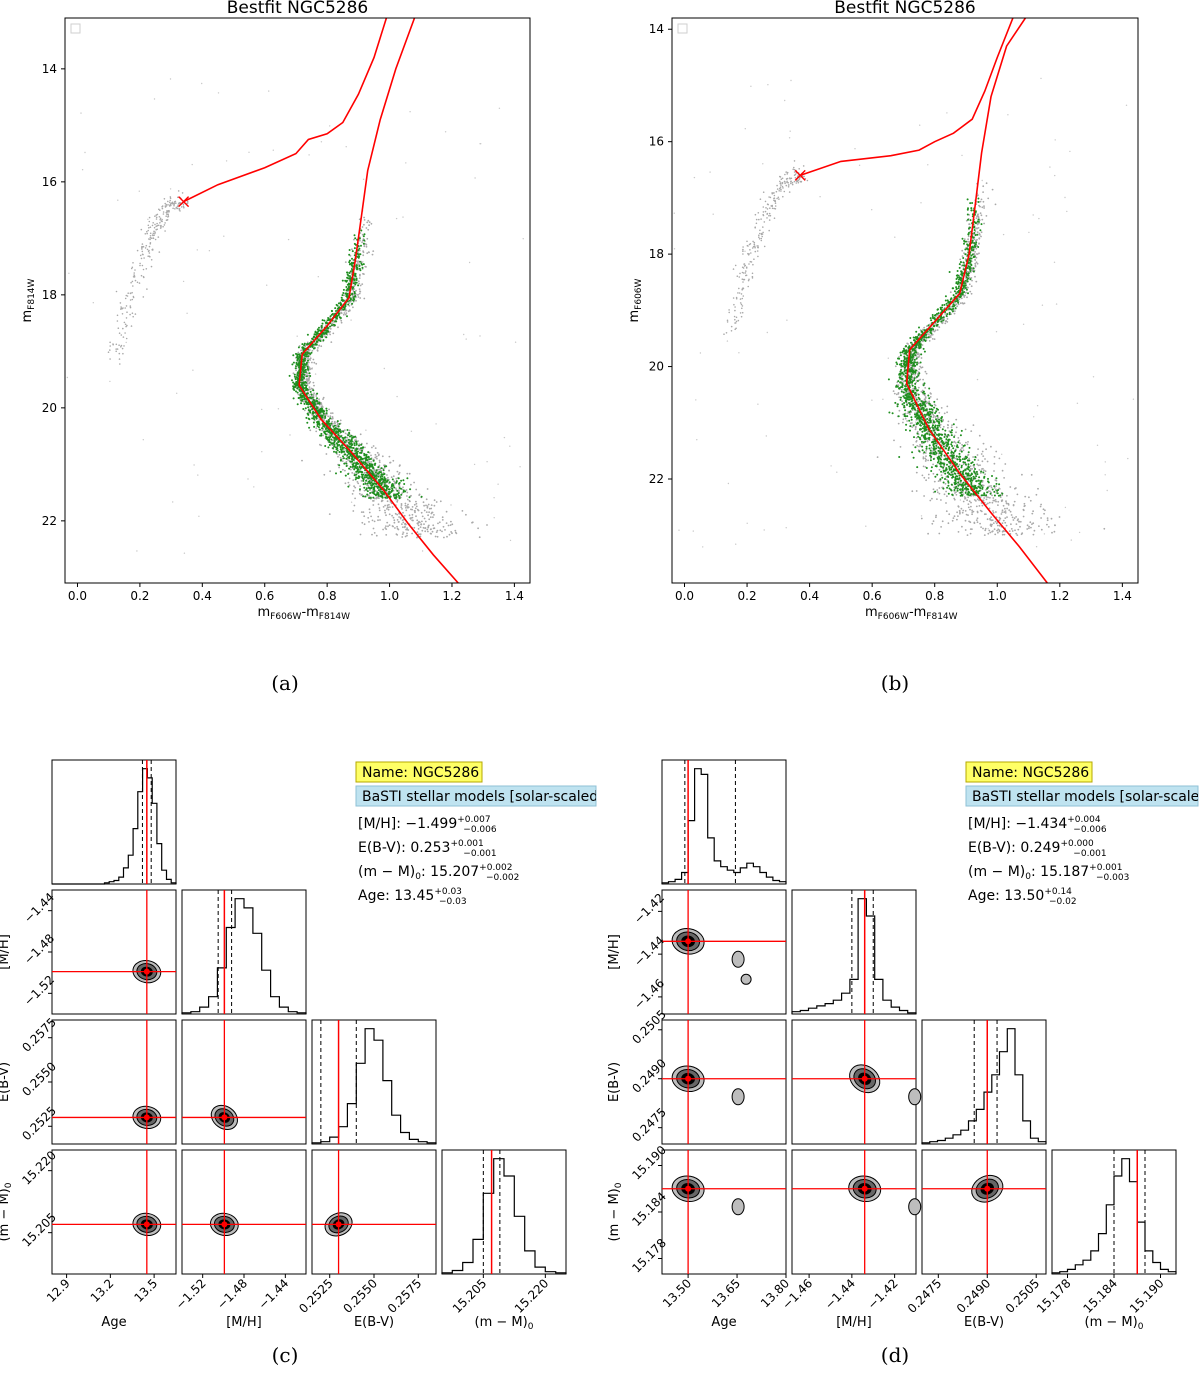  What do you see at coordinates (334, 617) in the screenshot?
I see `x-label-sub2: F814W` at bounding box center [334, 617].